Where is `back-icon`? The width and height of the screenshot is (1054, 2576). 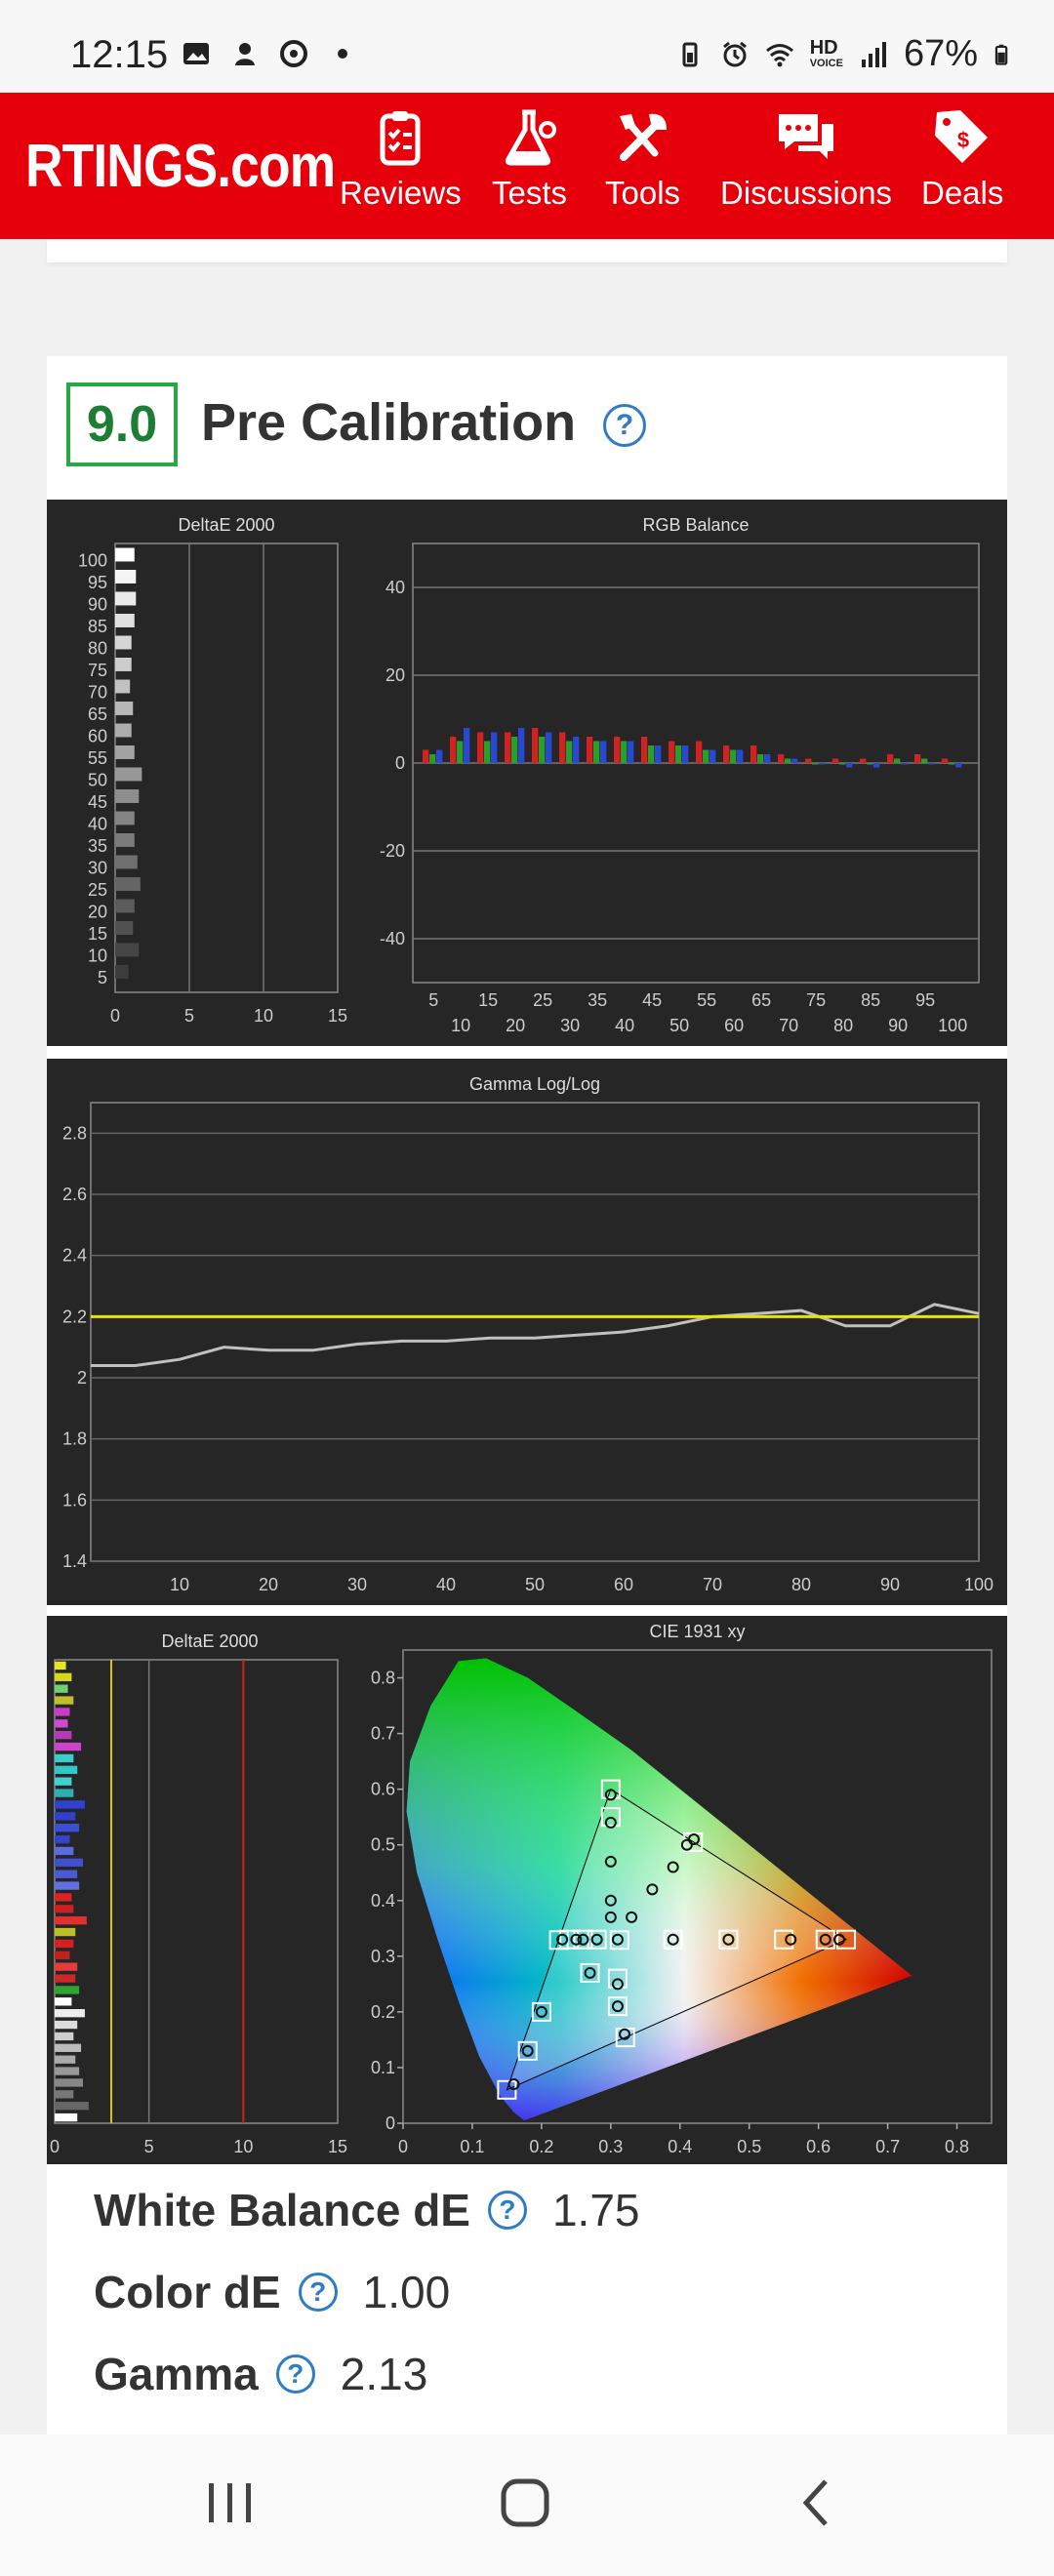 back-icon is located at coordinates (816, 2503).